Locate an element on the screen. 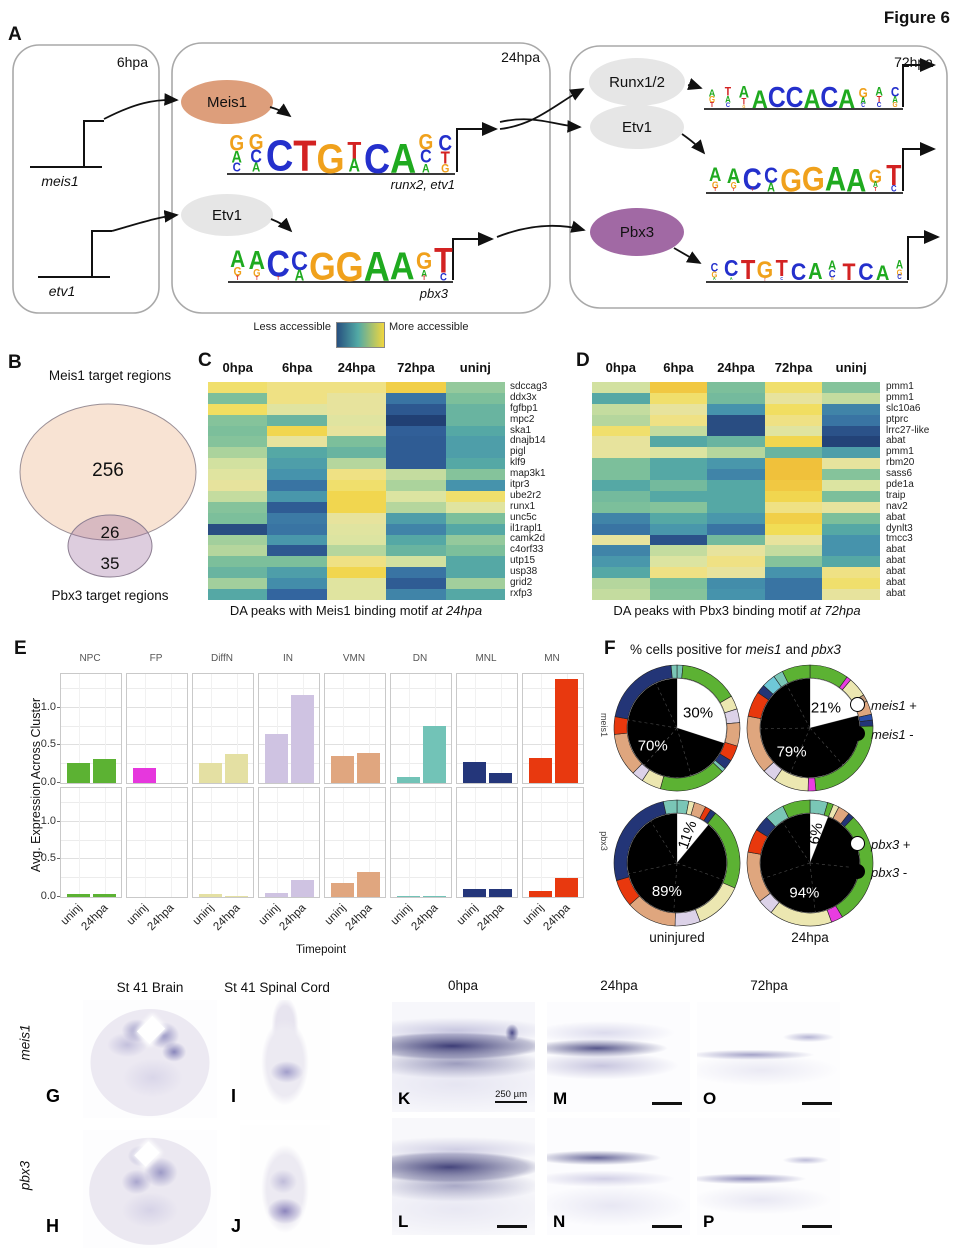 The image size is (964, 1248). pie-negative-slice is located at coordinates (677, 863).